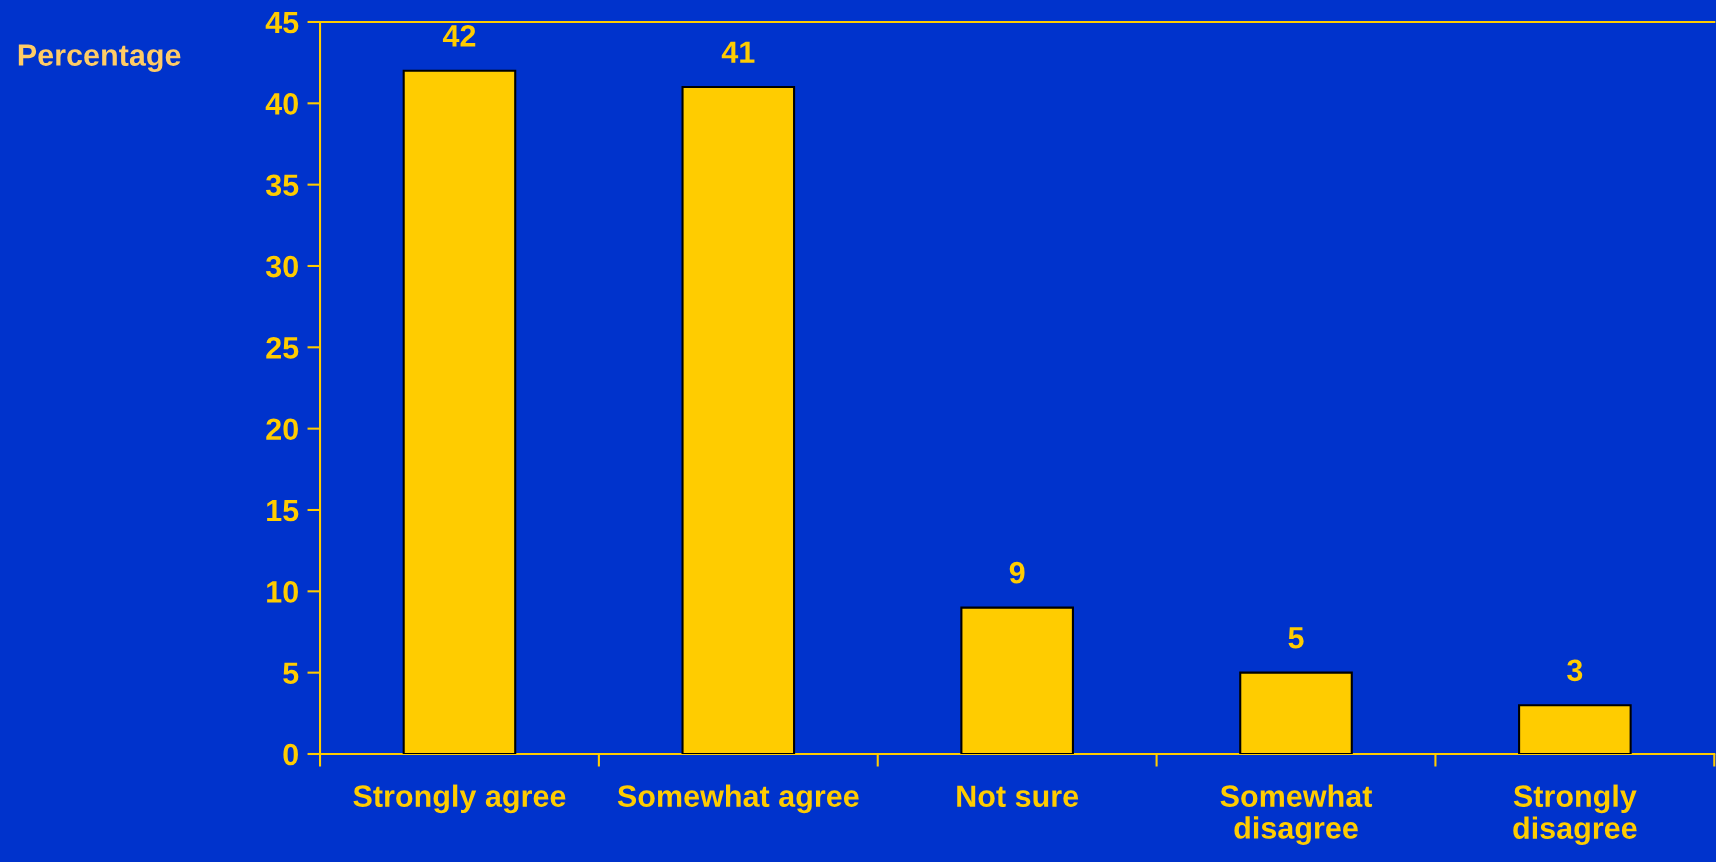  Describe the element at coordinates (1296, 814) in the screenshot. I see `x-tick-label: Somewhat disagree` at that location.